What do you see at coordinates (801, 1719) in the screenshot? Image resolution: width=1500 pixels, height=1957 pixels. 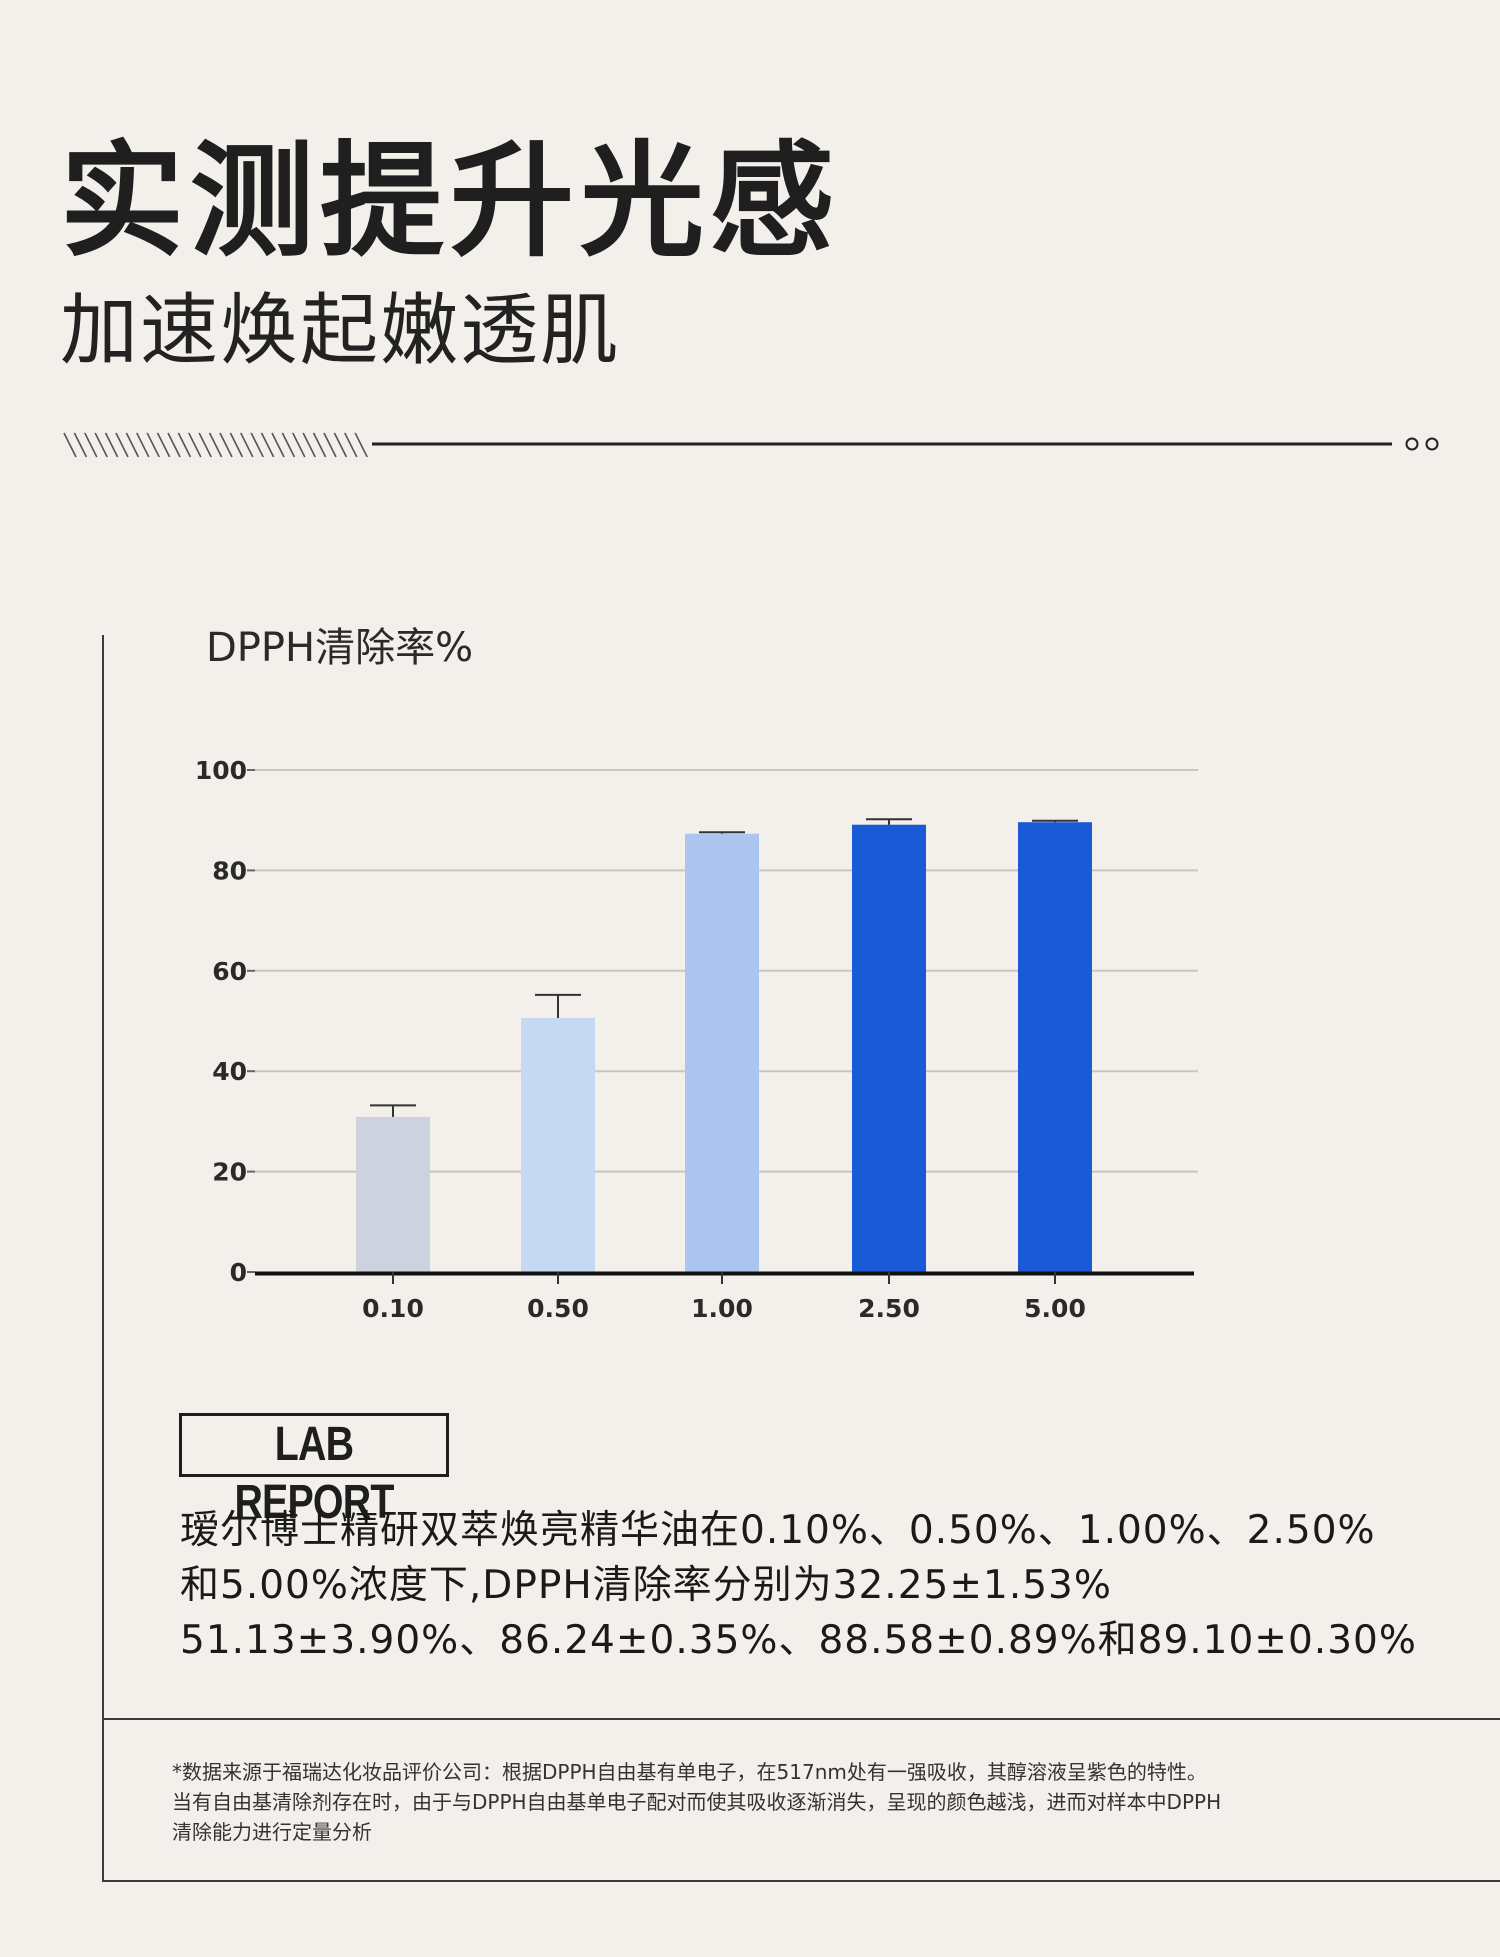 I see `frame-divider-line` at bounding box center [801, 1719].